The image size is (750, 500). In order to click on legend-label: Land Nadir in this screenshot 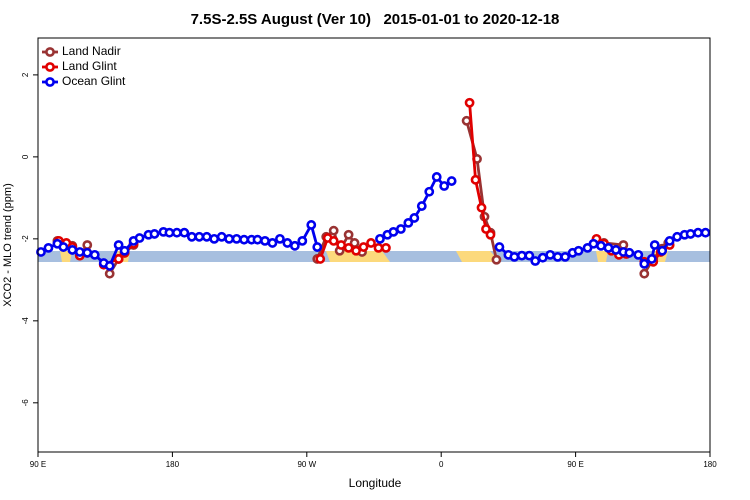, I will do `click(91, 51)`.